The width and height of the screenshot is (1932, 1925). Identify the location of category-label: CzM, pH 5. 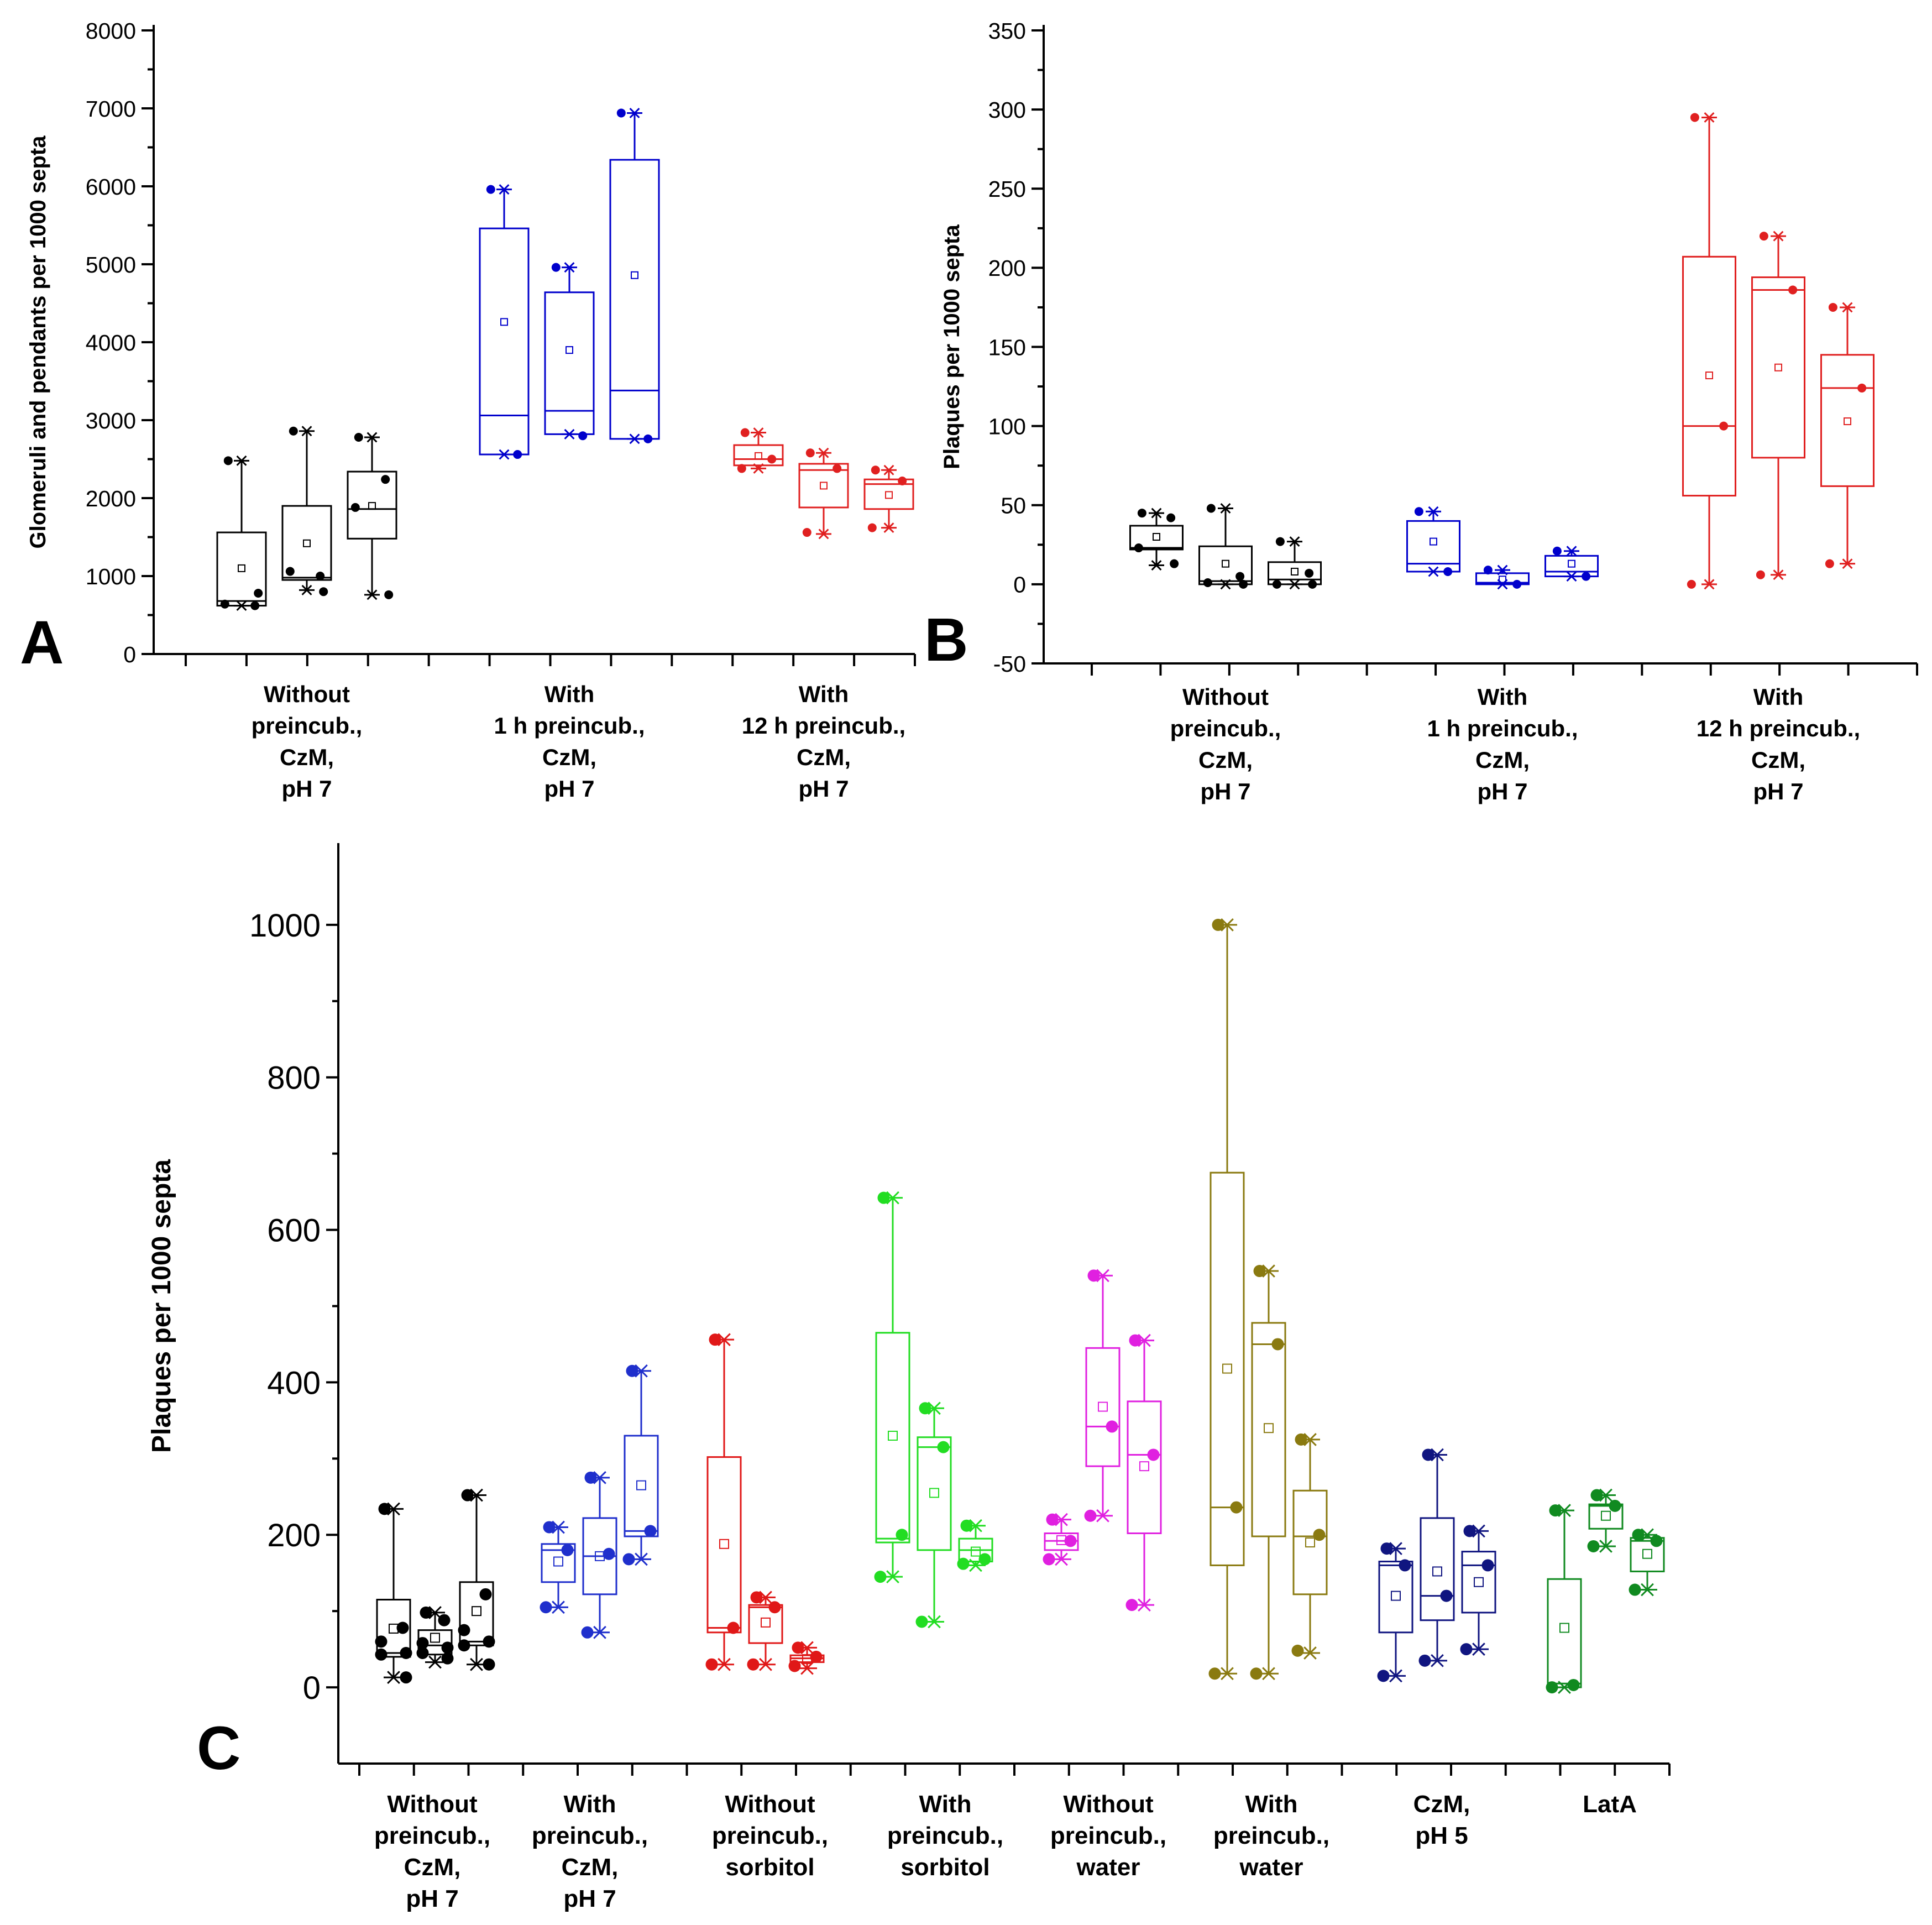
(1442, 1820).